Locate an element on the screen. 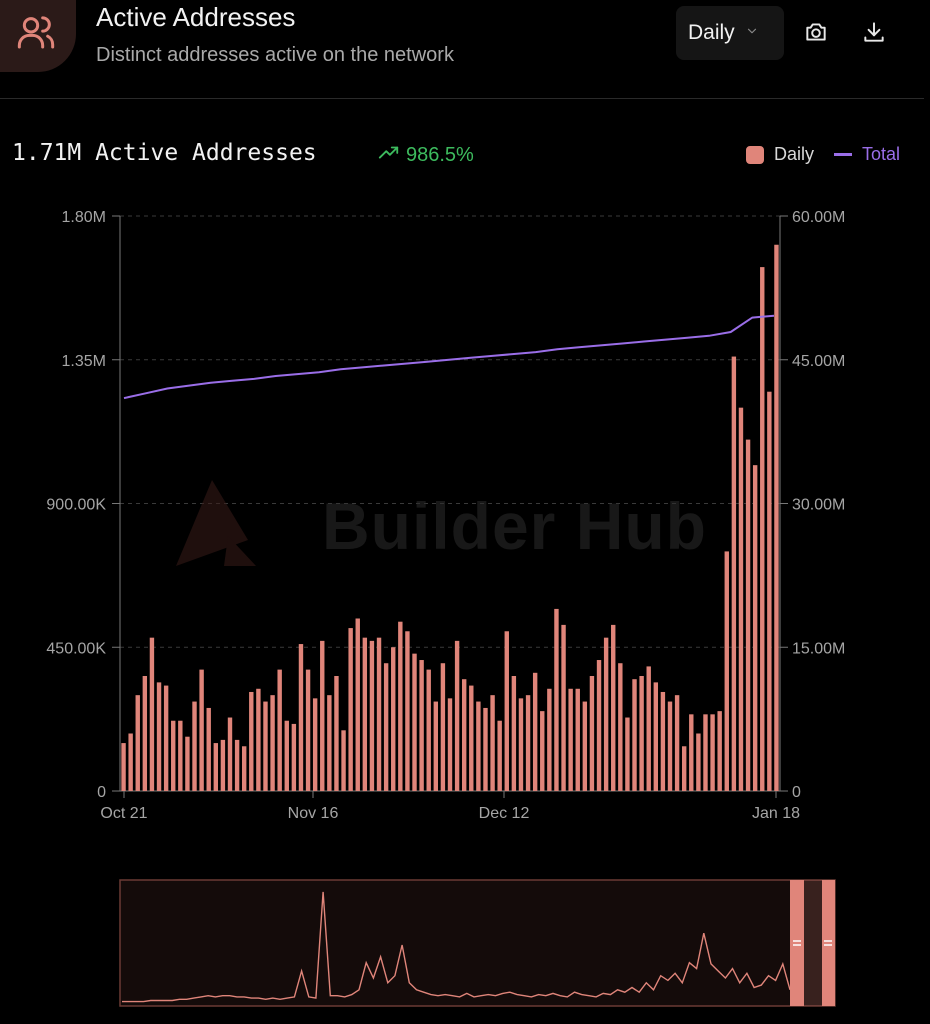  period-select: Daily is located at coordinates (730, 33).